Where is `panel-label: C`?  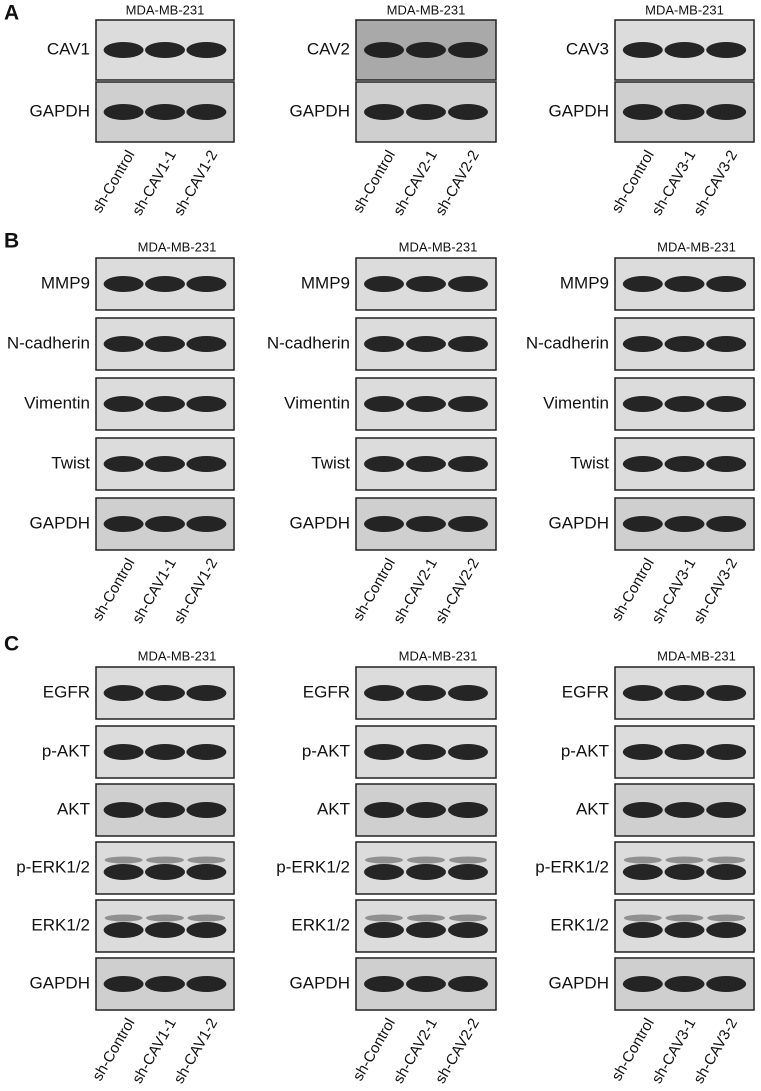 panel-label: C is located at coordinates (11, 644).